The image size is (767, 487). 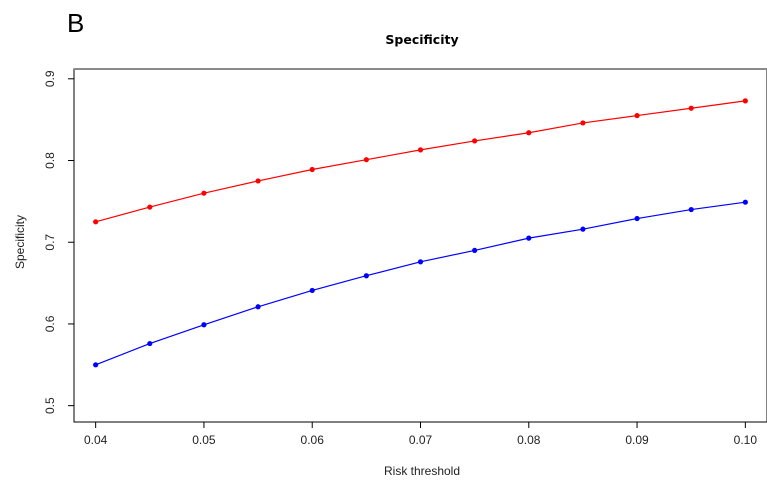 I want to click on x-tick-label: 0.06, so click(x=313, y=440).